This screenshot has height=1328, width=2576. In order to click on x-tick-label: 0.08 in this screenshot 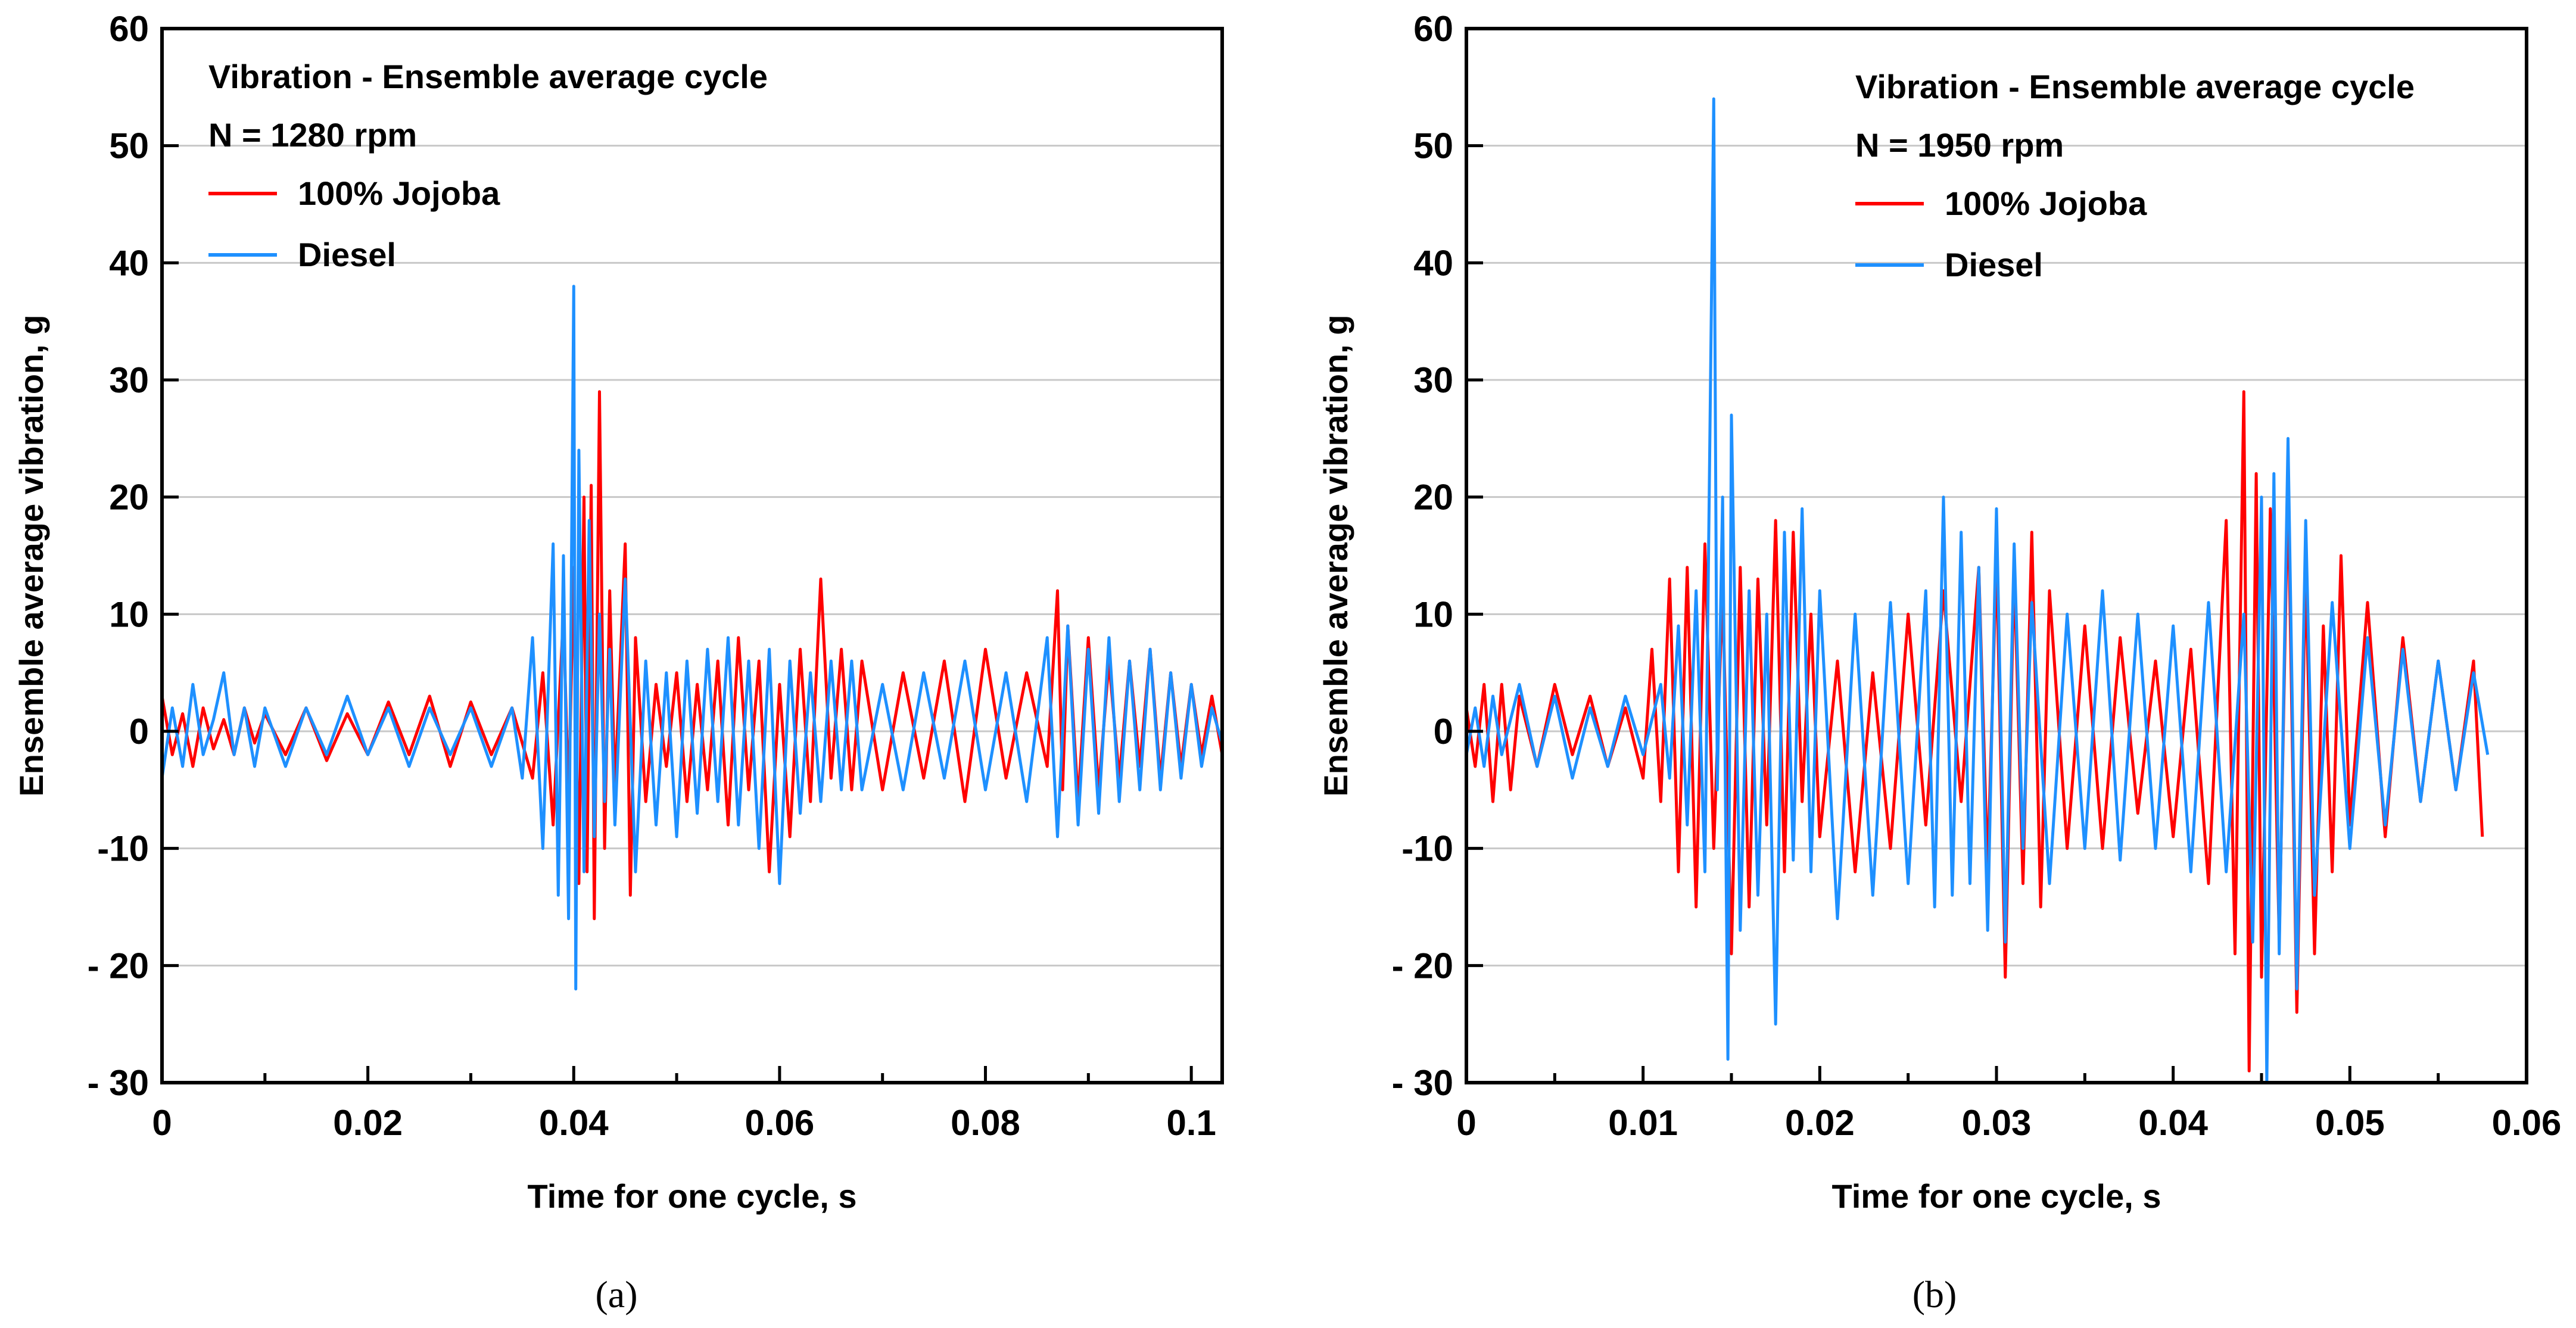, I will do `click(985, 1123)`.